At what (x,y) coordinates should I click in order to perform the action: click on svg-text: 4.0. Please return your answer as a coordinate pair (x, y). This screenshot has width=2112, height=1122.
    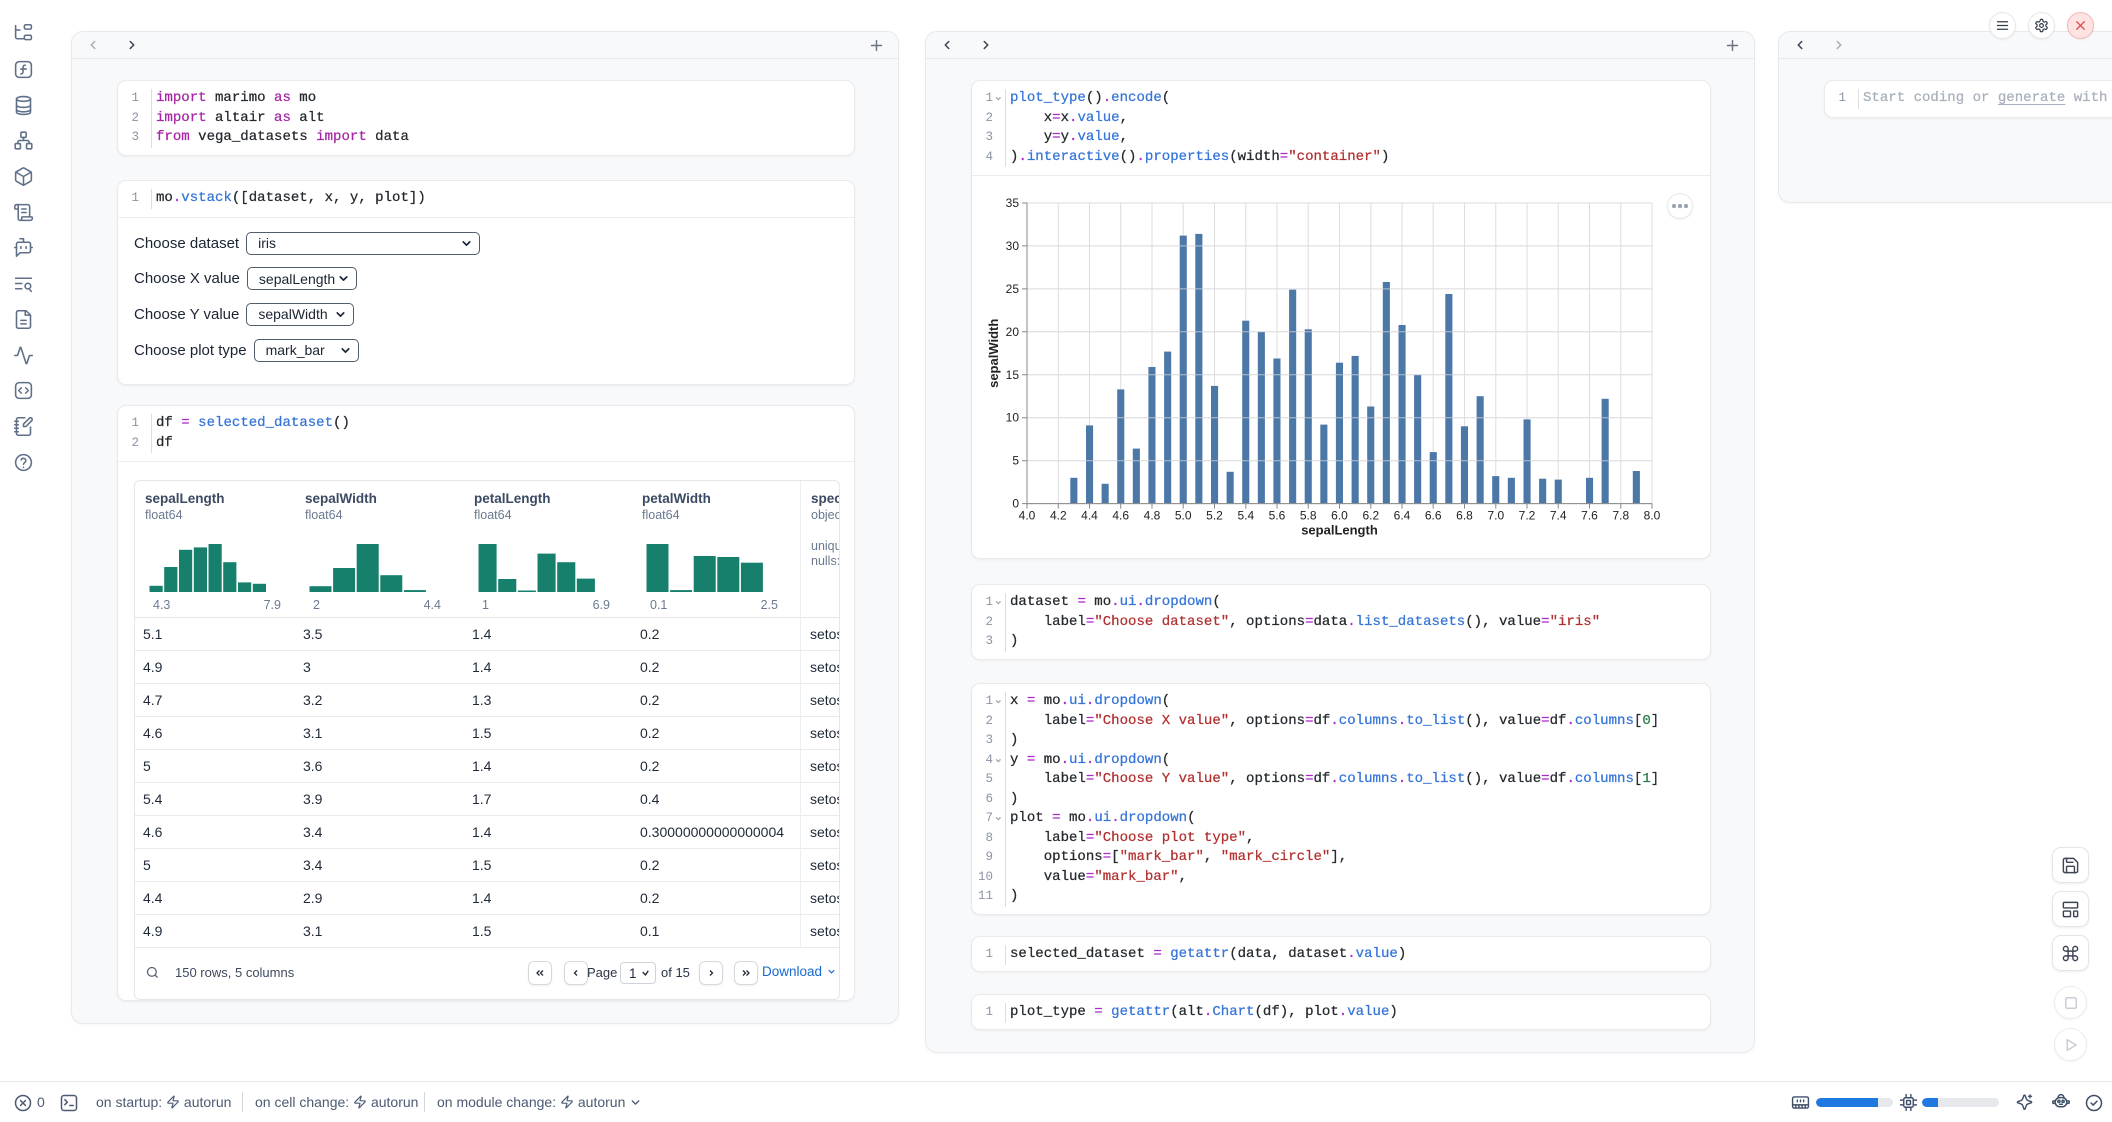
    Looking at the image, I should click on (1027, 516).